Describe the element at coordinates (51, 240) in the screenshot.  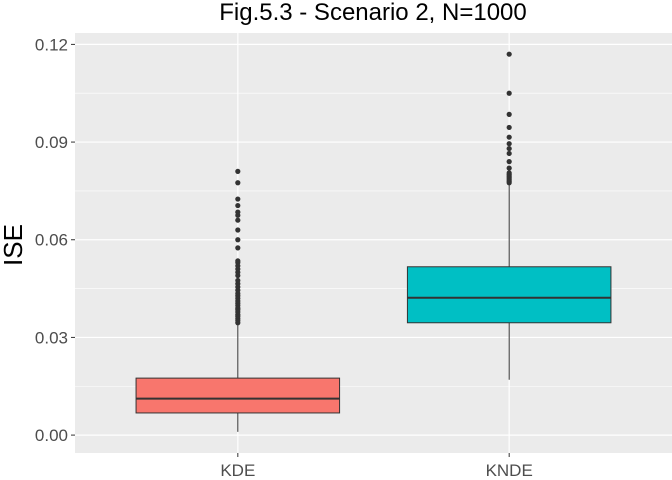
I see `y-tick-label: 0.06` at that location.